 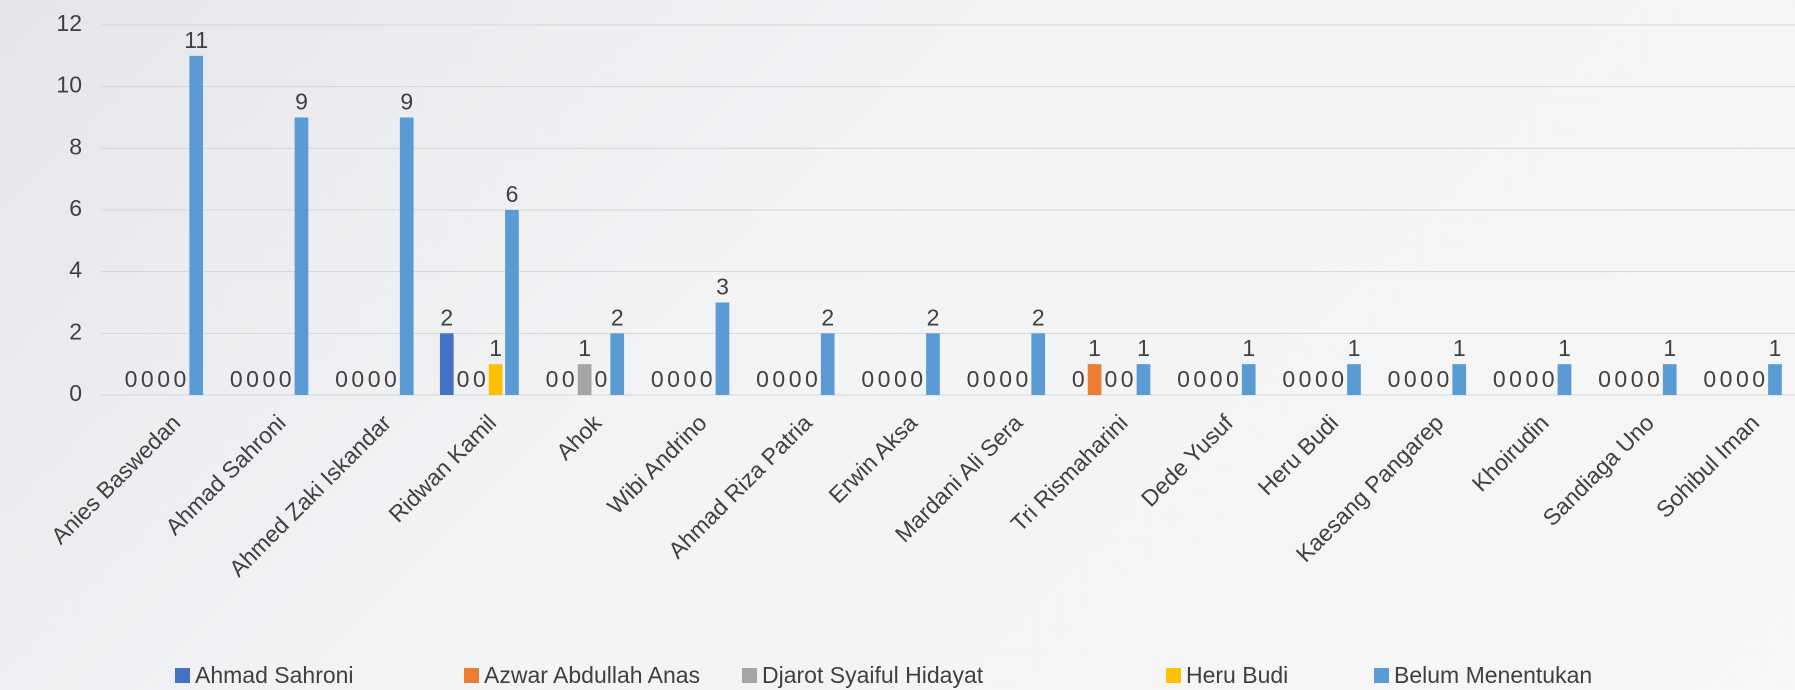 I want to click on x-tick-label: Dede Yusuf, so click(x=1187, y=460).